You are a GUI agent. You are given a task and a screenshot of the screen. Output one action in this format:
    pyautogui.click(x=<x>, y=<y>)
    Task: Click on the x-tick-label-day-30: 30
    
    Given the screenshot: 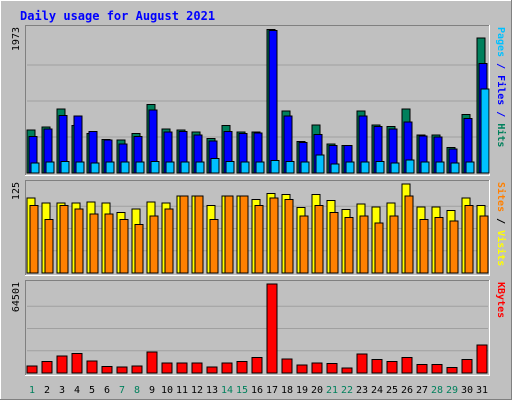 What is the action you would take?
    pyautogui.click(x=467, y=390)
    